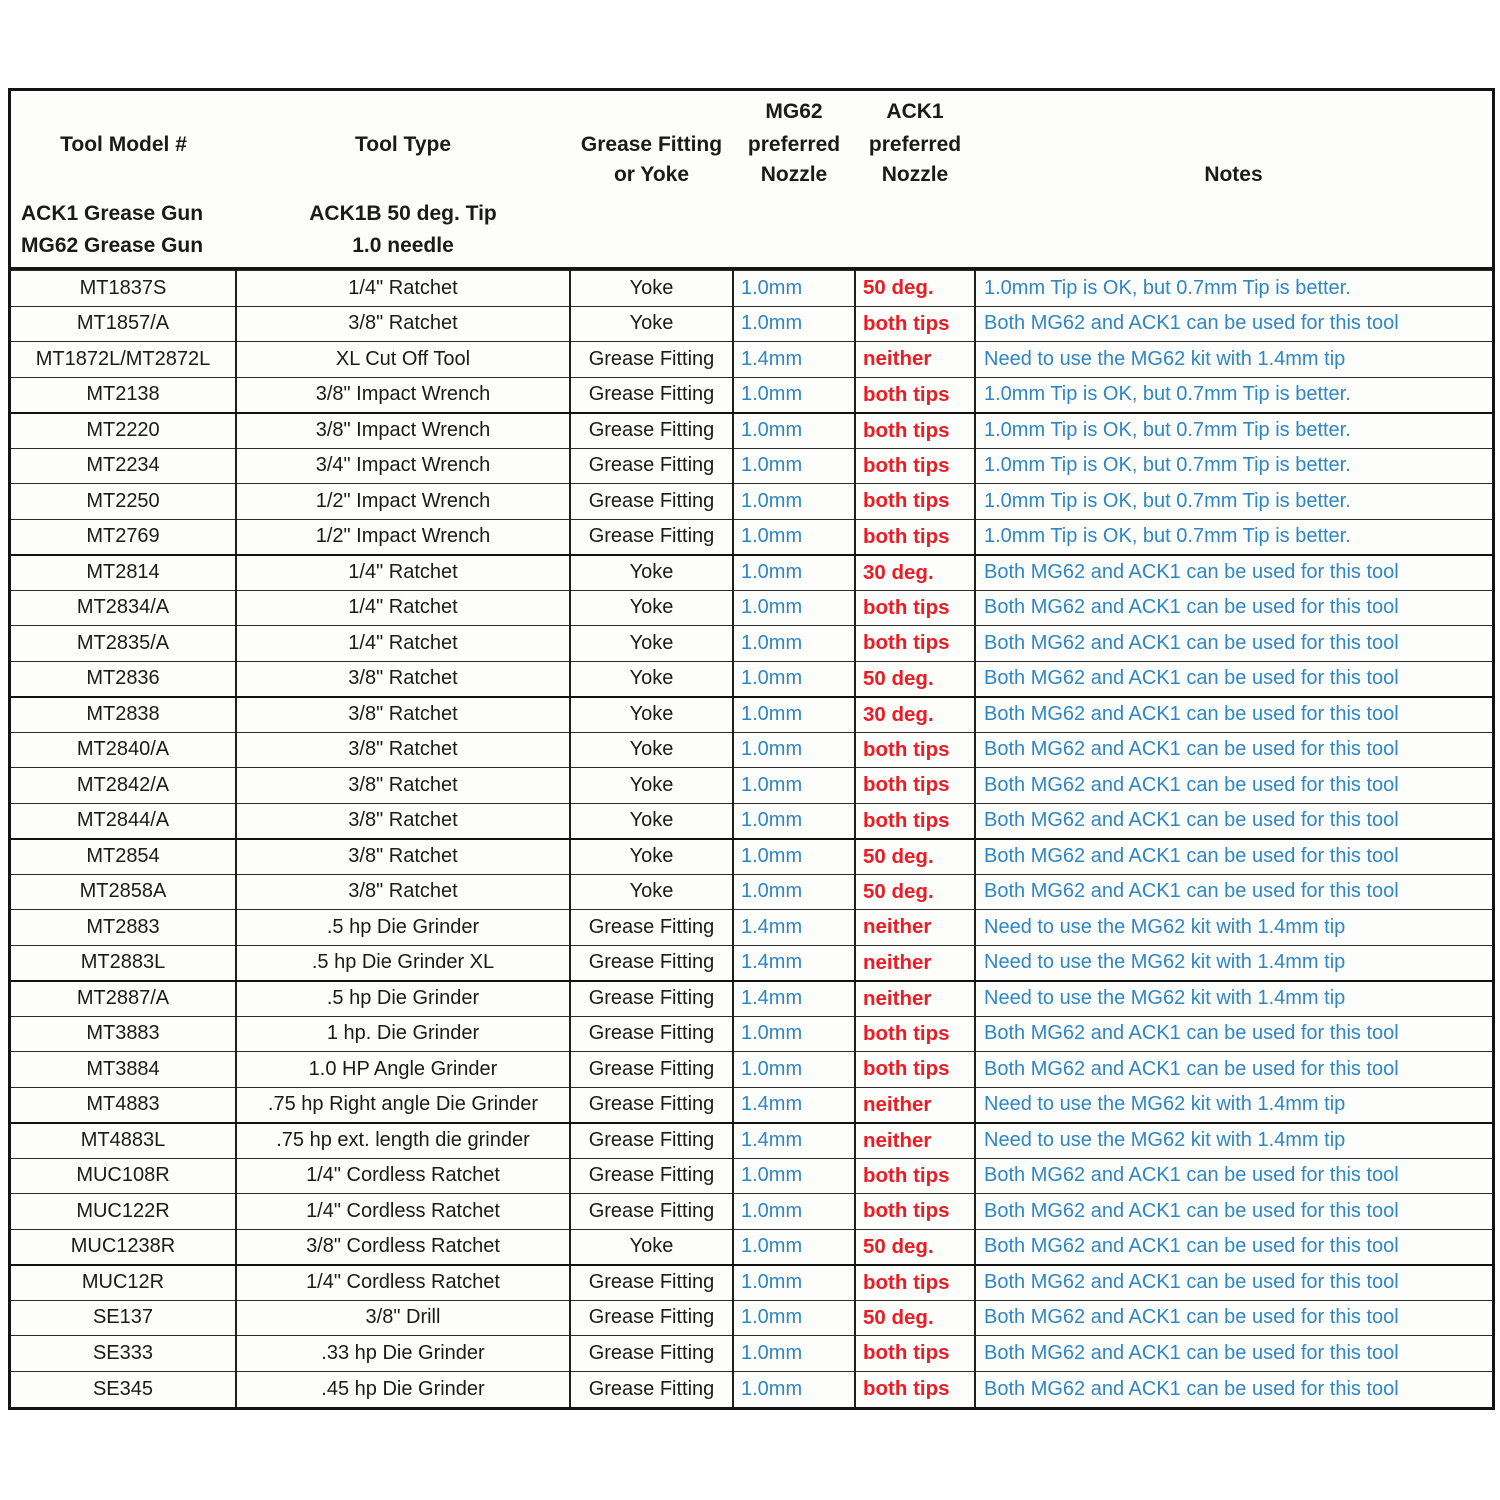 The width and height of the screenshot is (1500, 1500). What do you see at coordinates (123, 607) in the screenshot?
I see `model-cell: MT2834/A` at bounding box center [123, 607].